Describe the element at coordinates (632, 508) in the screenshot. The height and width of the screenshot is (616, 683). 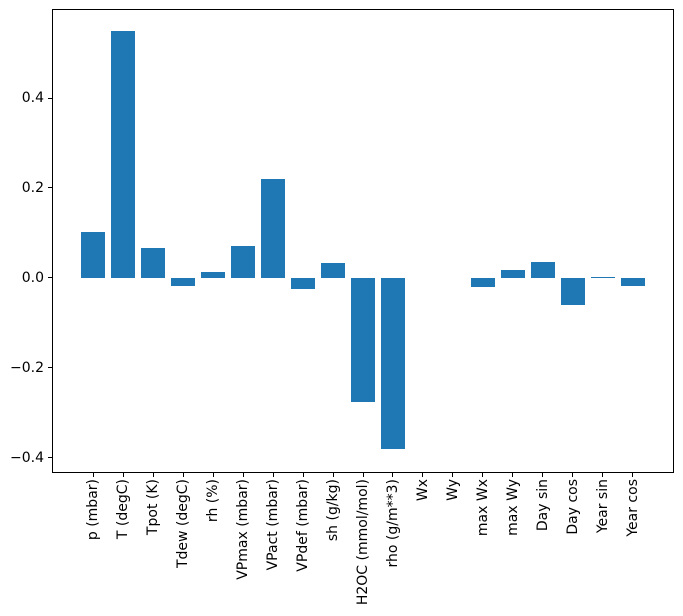
I see `x-tick-label-18: Year cos` at that location.